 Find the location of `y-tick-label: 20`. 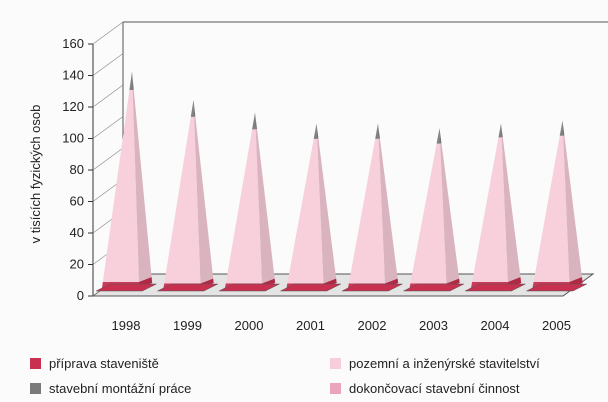

y-tick-label: 20 is located at coordinates (77, 264).